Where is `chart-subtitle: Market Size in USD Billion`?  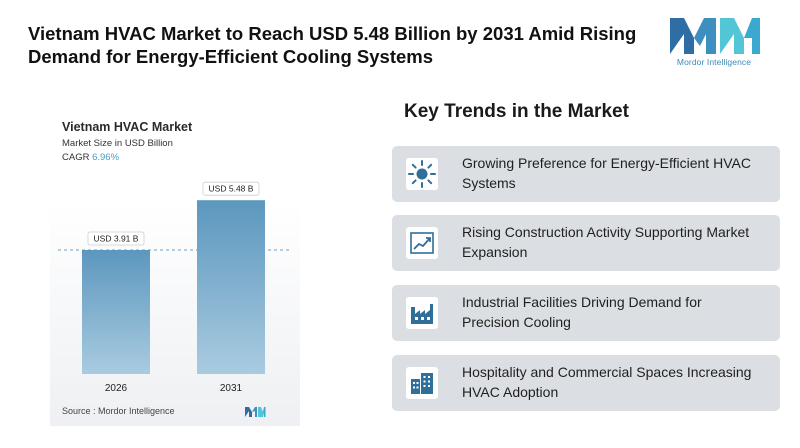 chart-subtitle: Market Size in USD Billion is located at coordinates (117, 143).